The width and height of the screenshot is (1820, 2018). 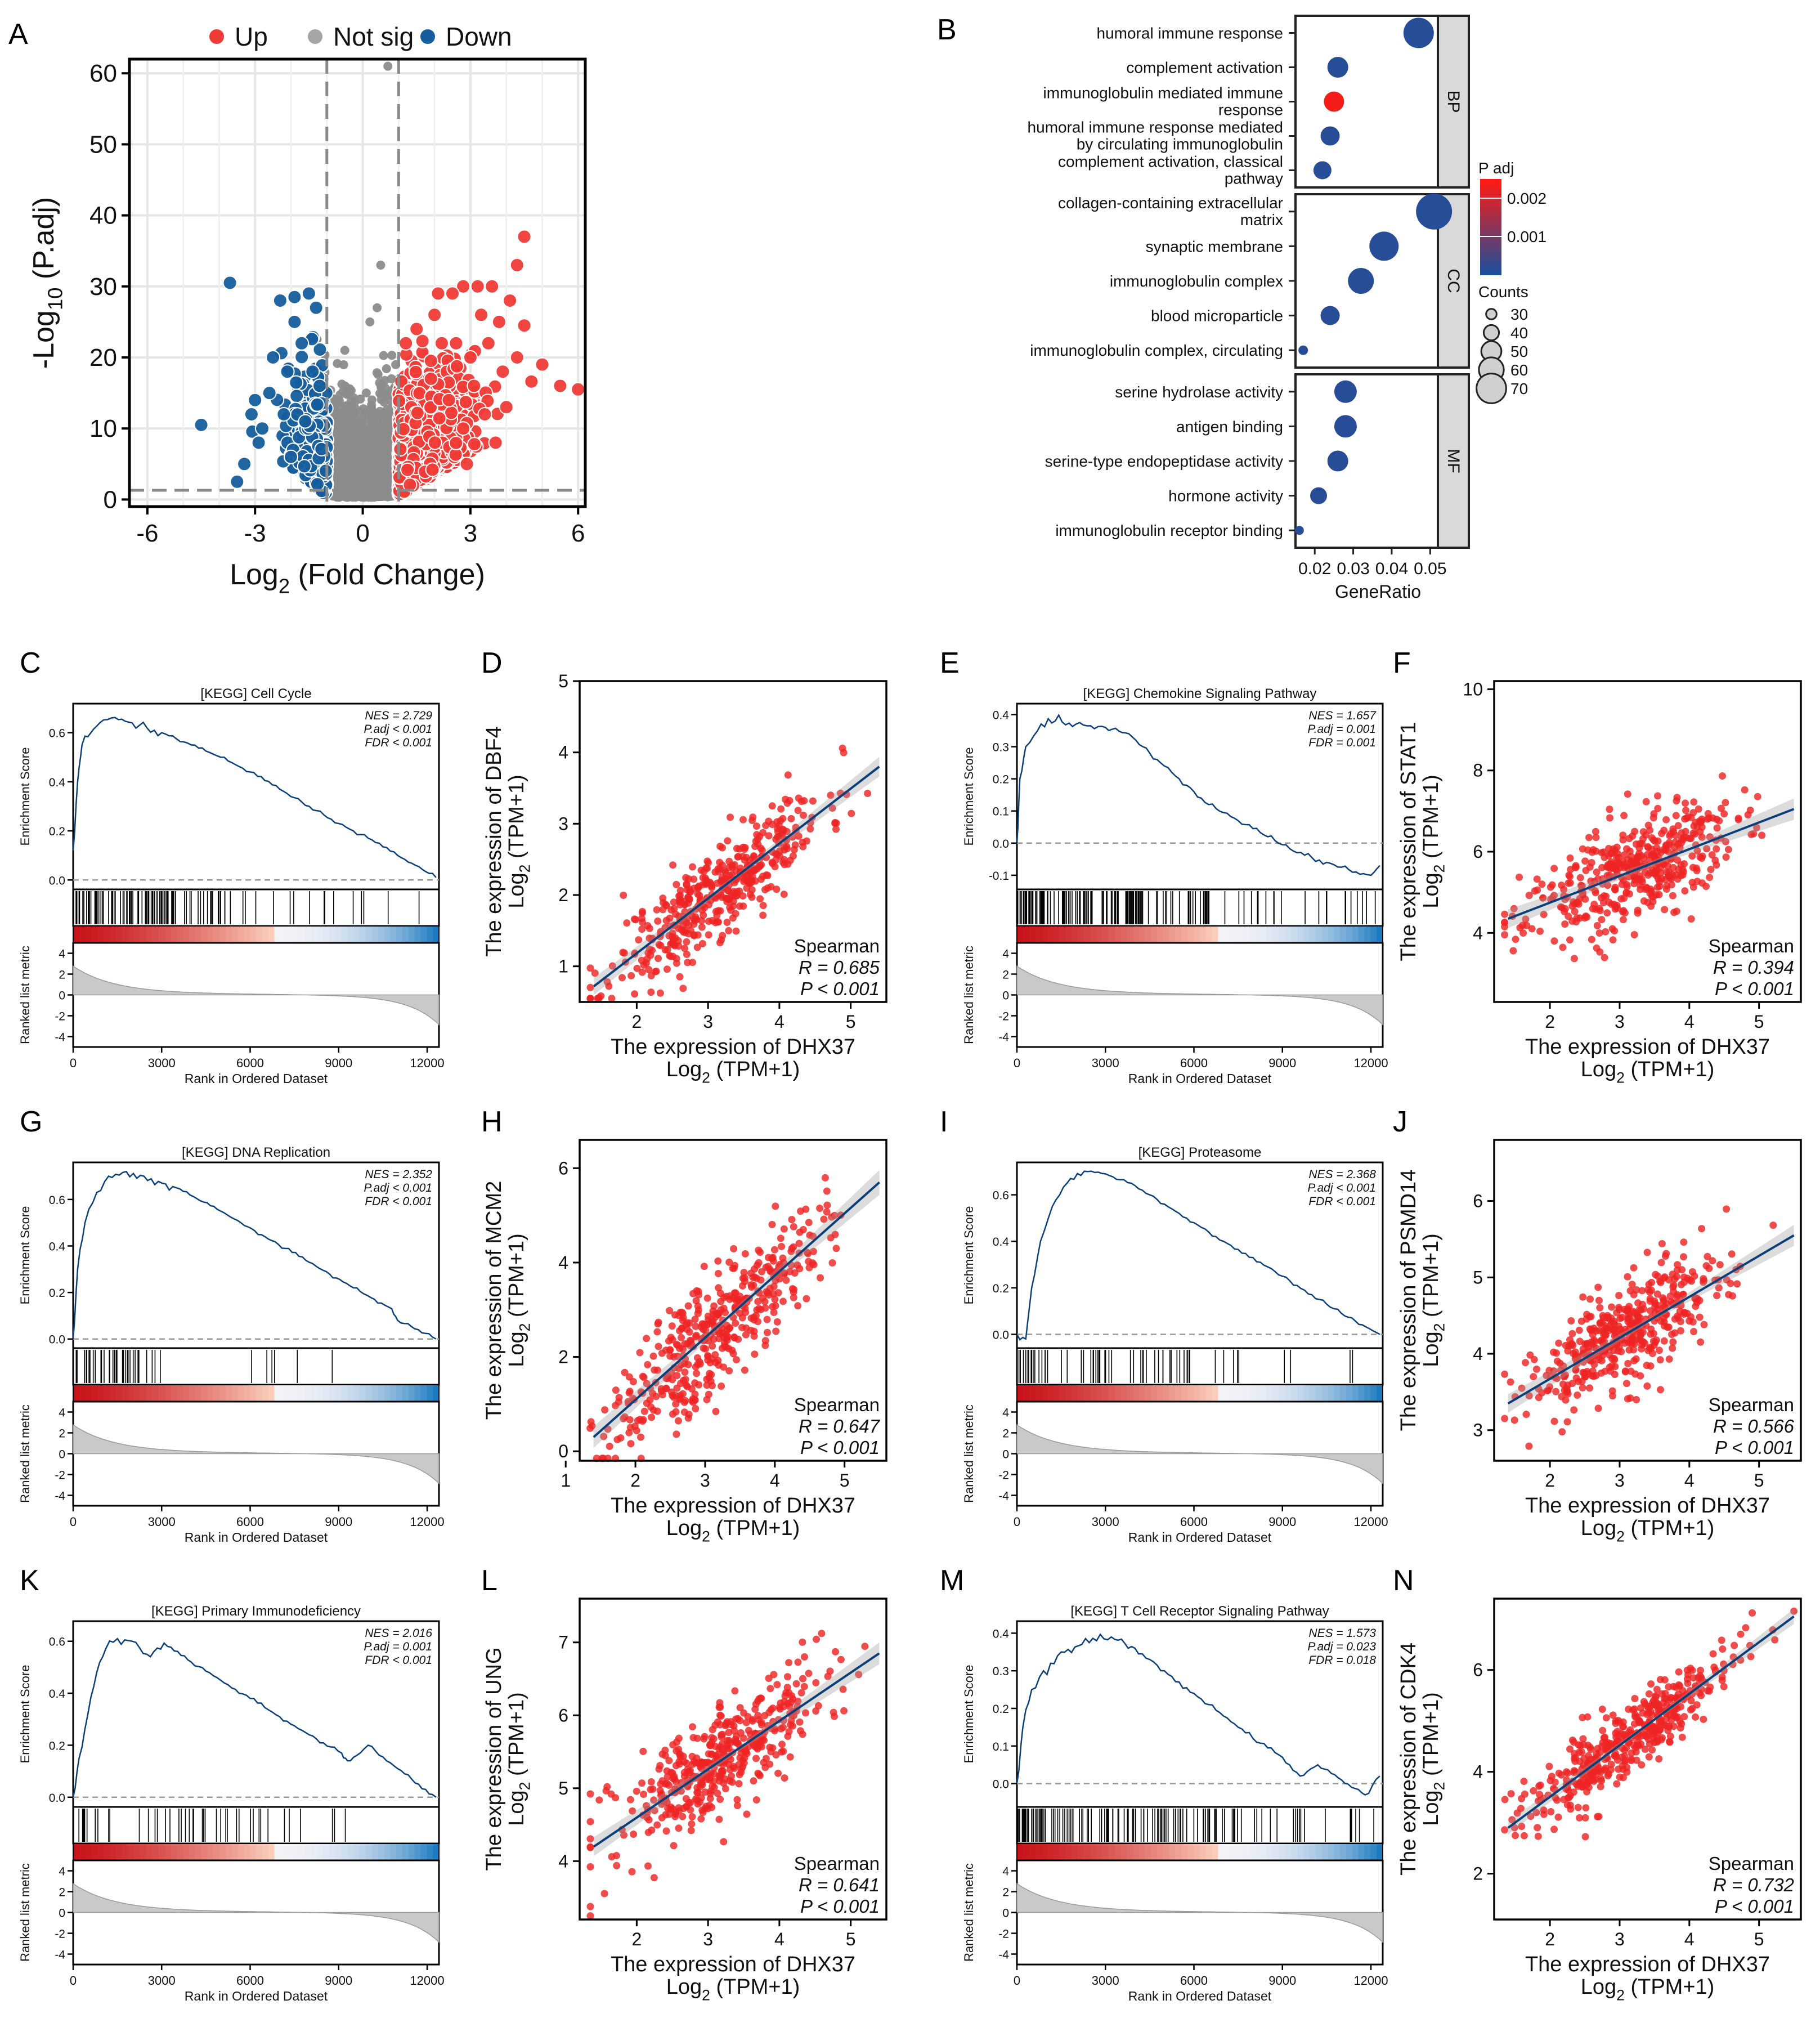 I want to click on group-strip-label: CC, so click(x=1453, y=281).